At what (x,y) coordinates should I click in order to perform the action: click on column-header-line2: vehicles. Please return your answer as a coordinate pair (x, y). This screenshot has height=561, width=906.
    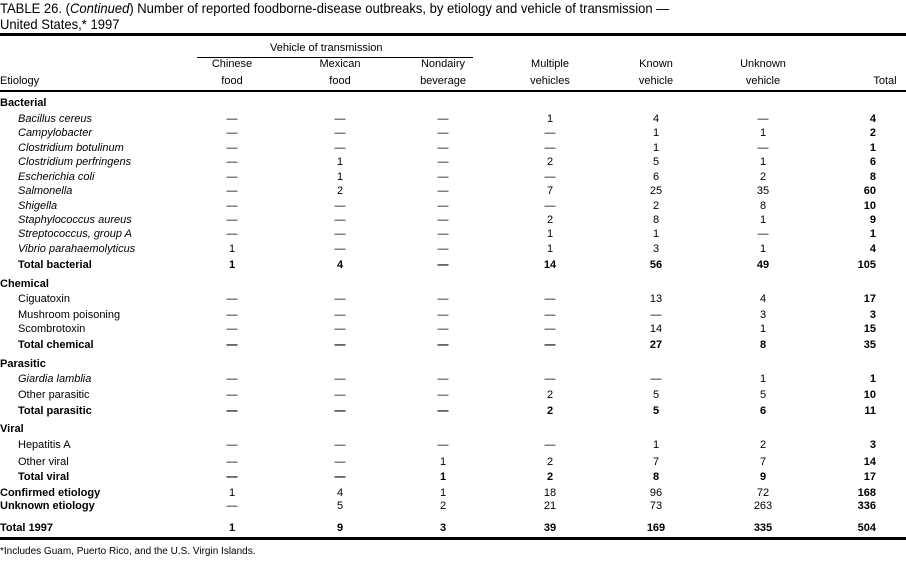
    Looking at the image, I should click on (550, 81).